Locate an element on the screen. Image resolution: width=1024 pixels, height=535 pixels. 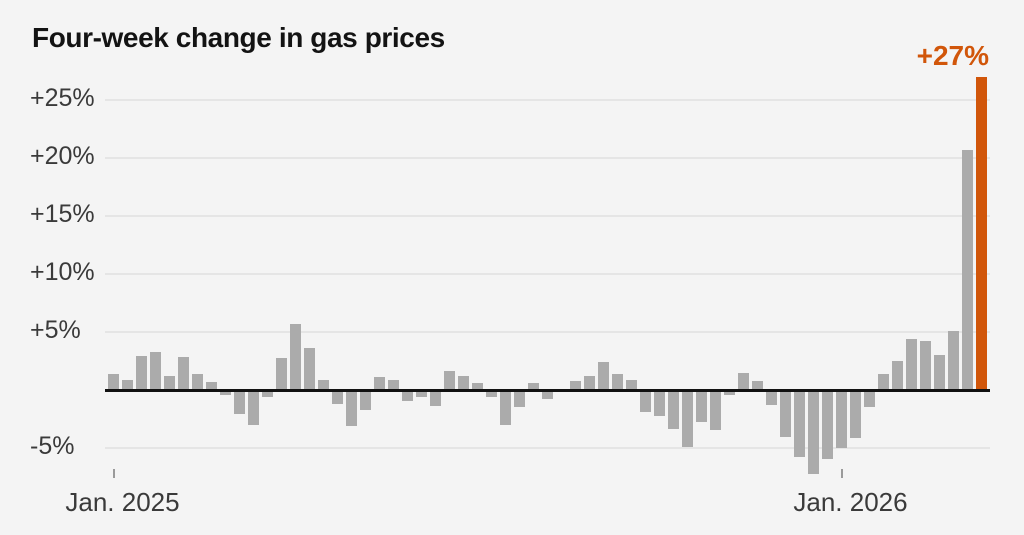
x-axis-label: Jan. 2026 is located at coordinates (850, 502).